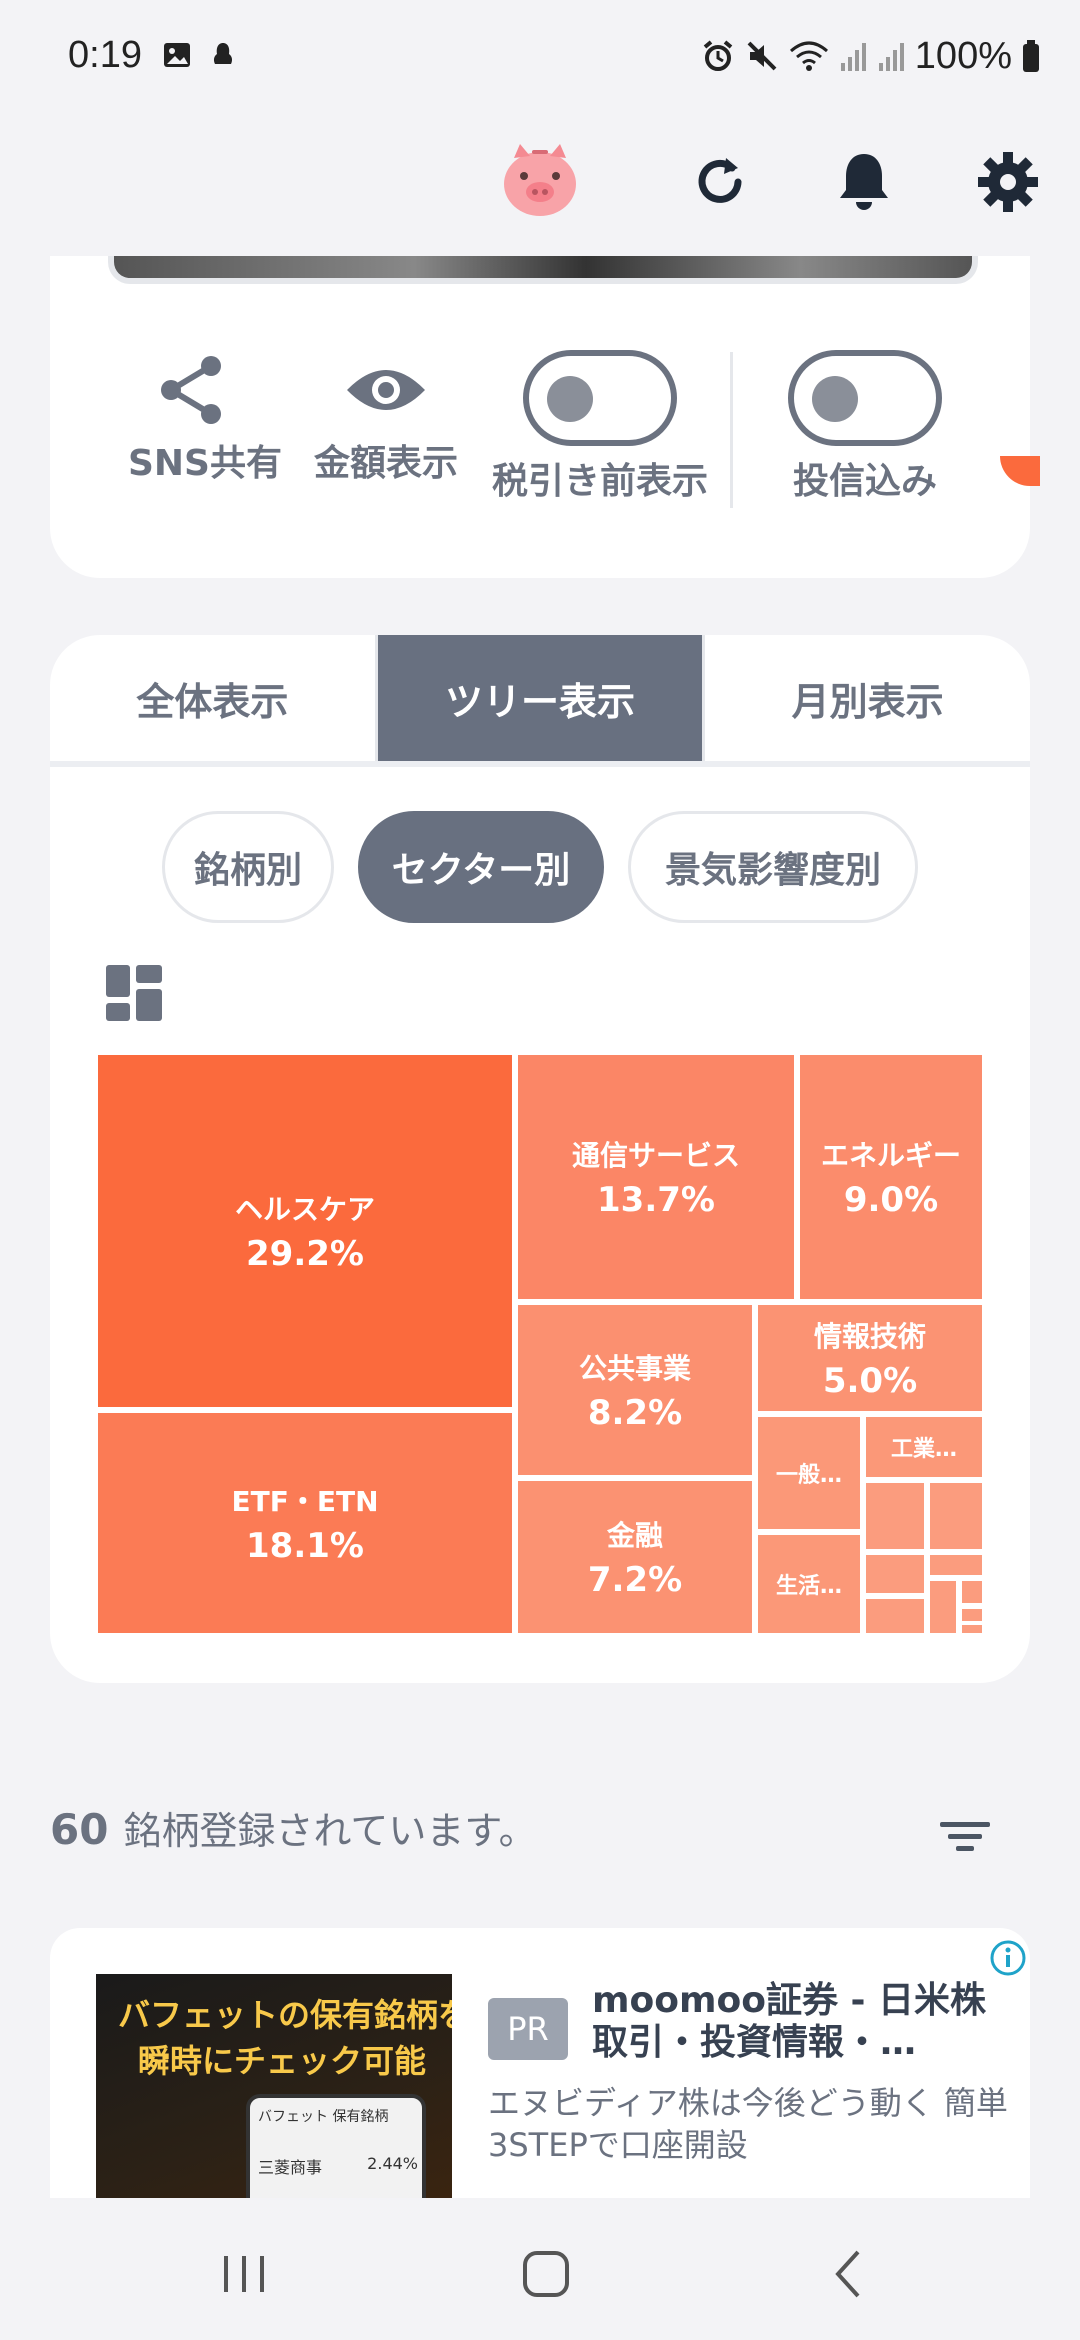 The height and width of the screenshot is (2340, 1080). I want to click on include-funds-option: 投信込み, so click(865, 427).